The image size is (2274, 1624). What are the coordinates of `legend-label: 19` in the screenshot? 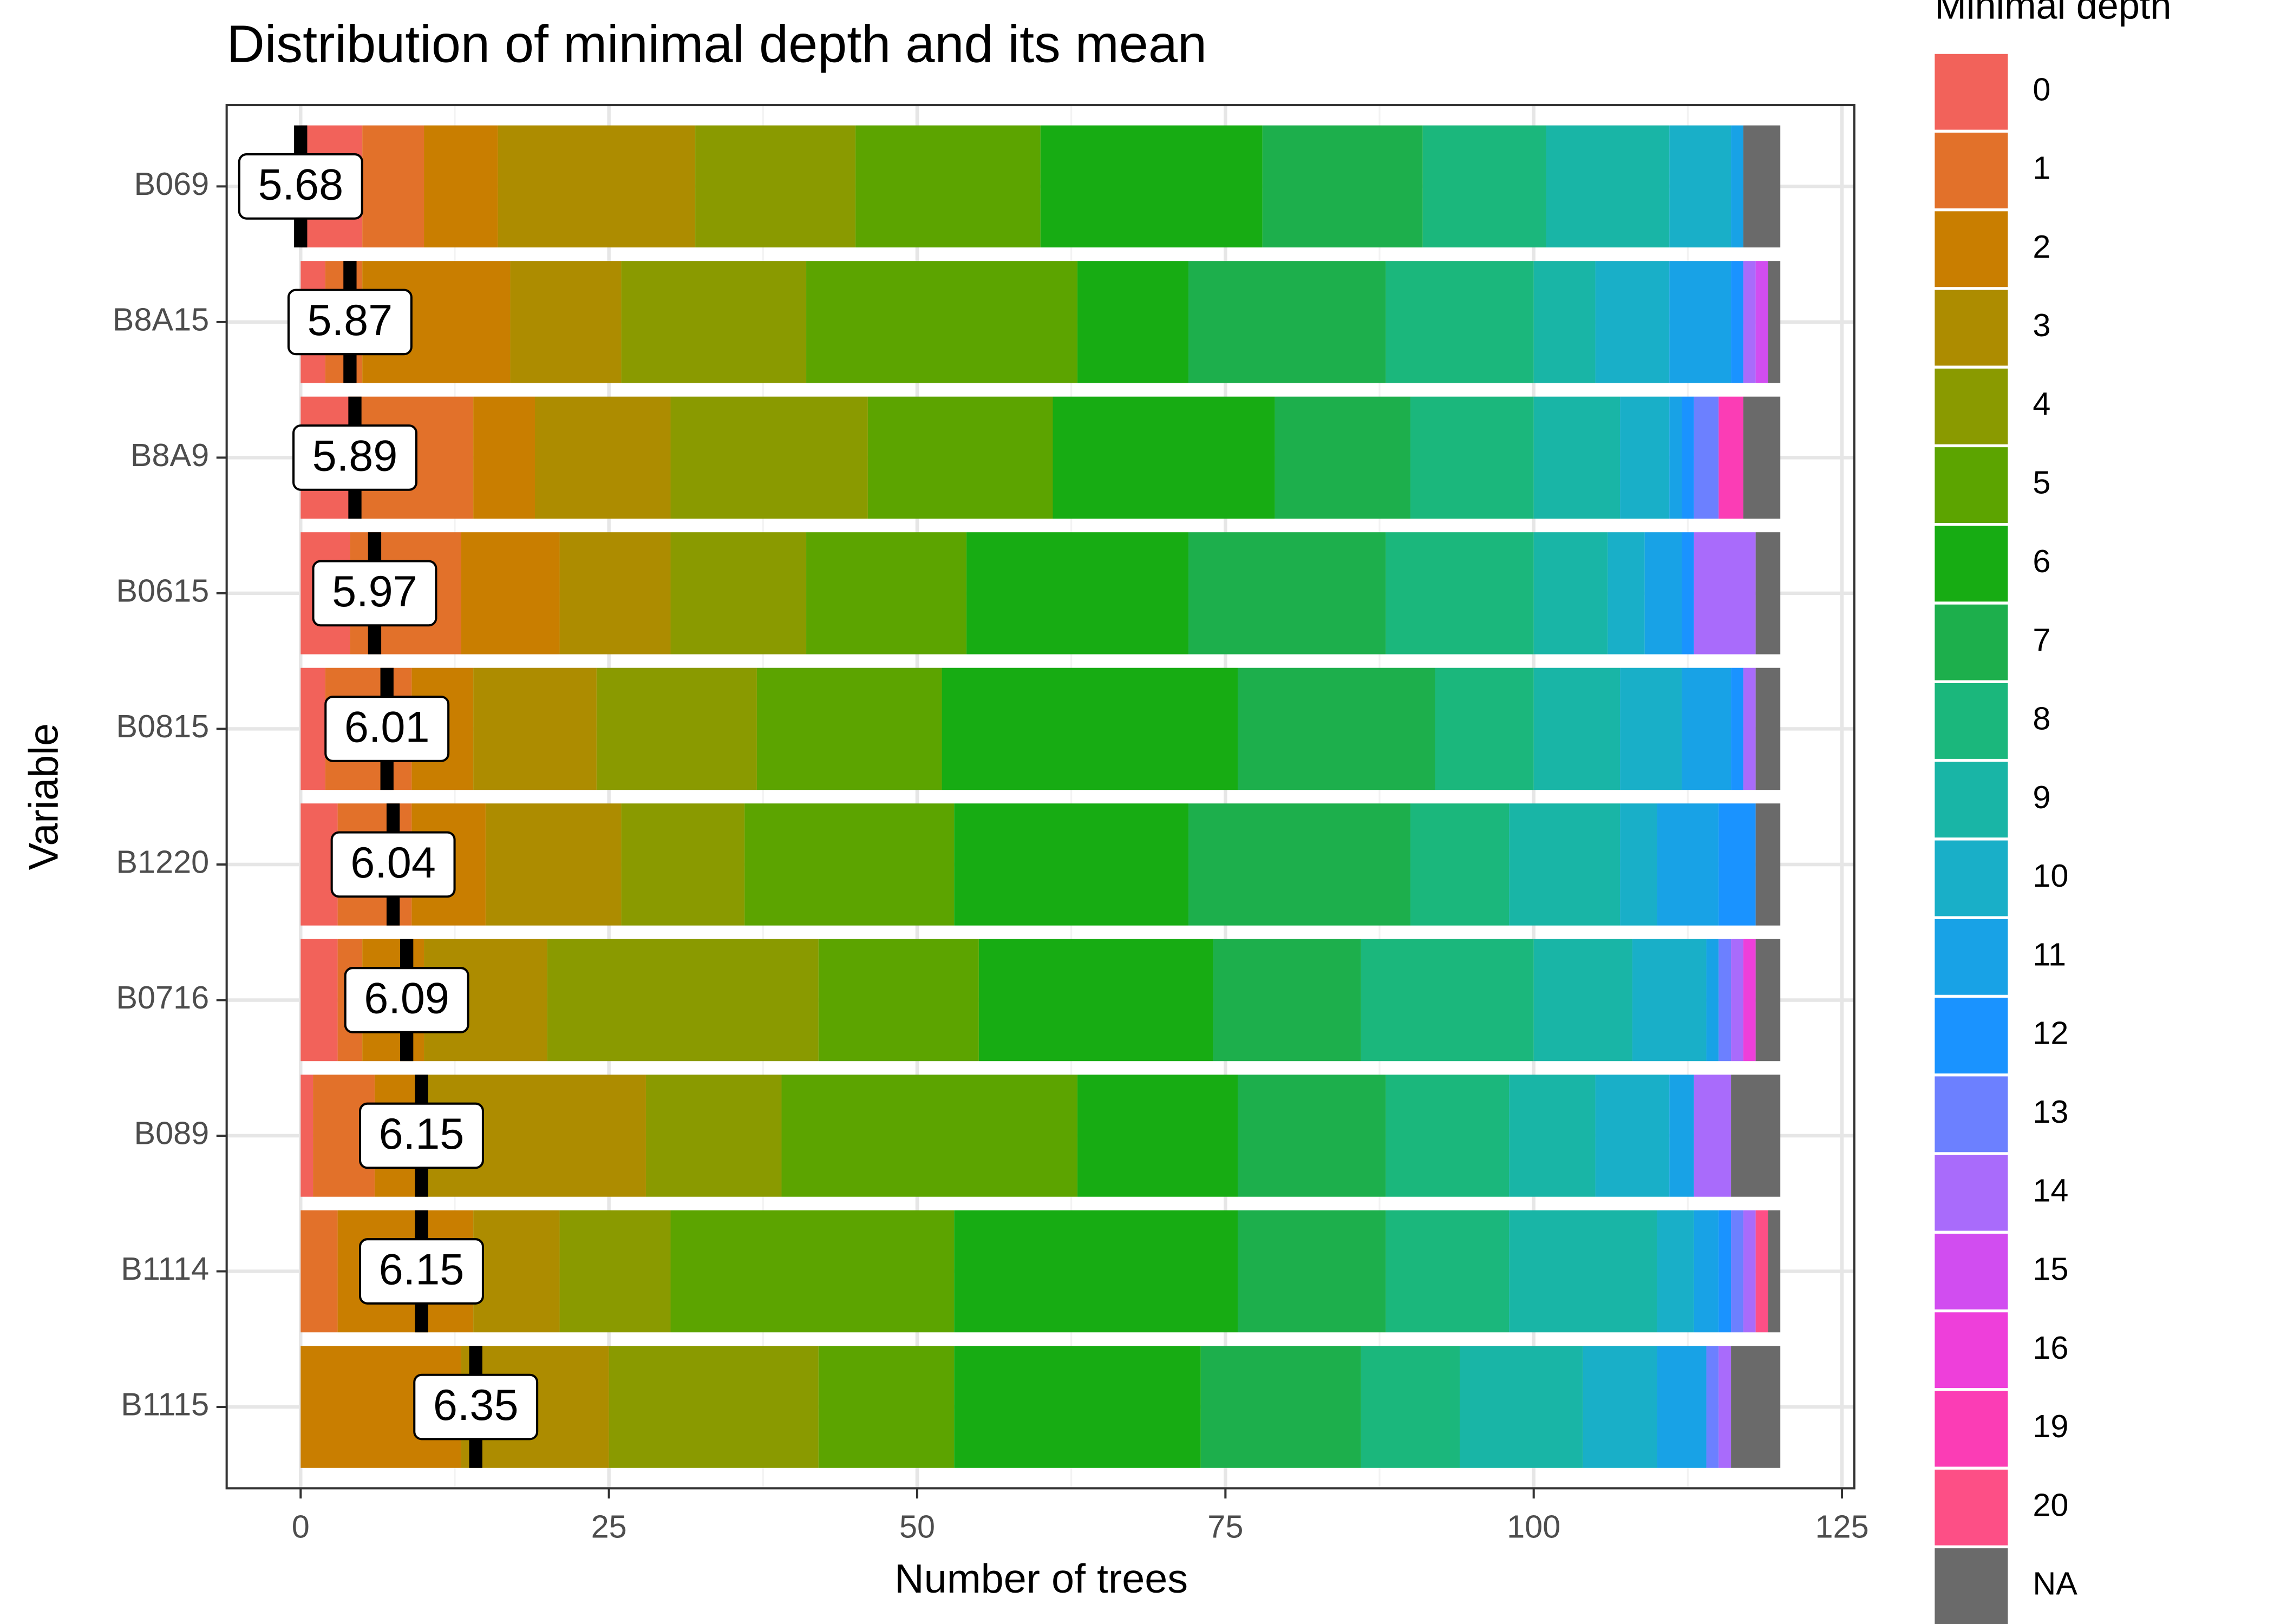 It's located at (2051, 1426).